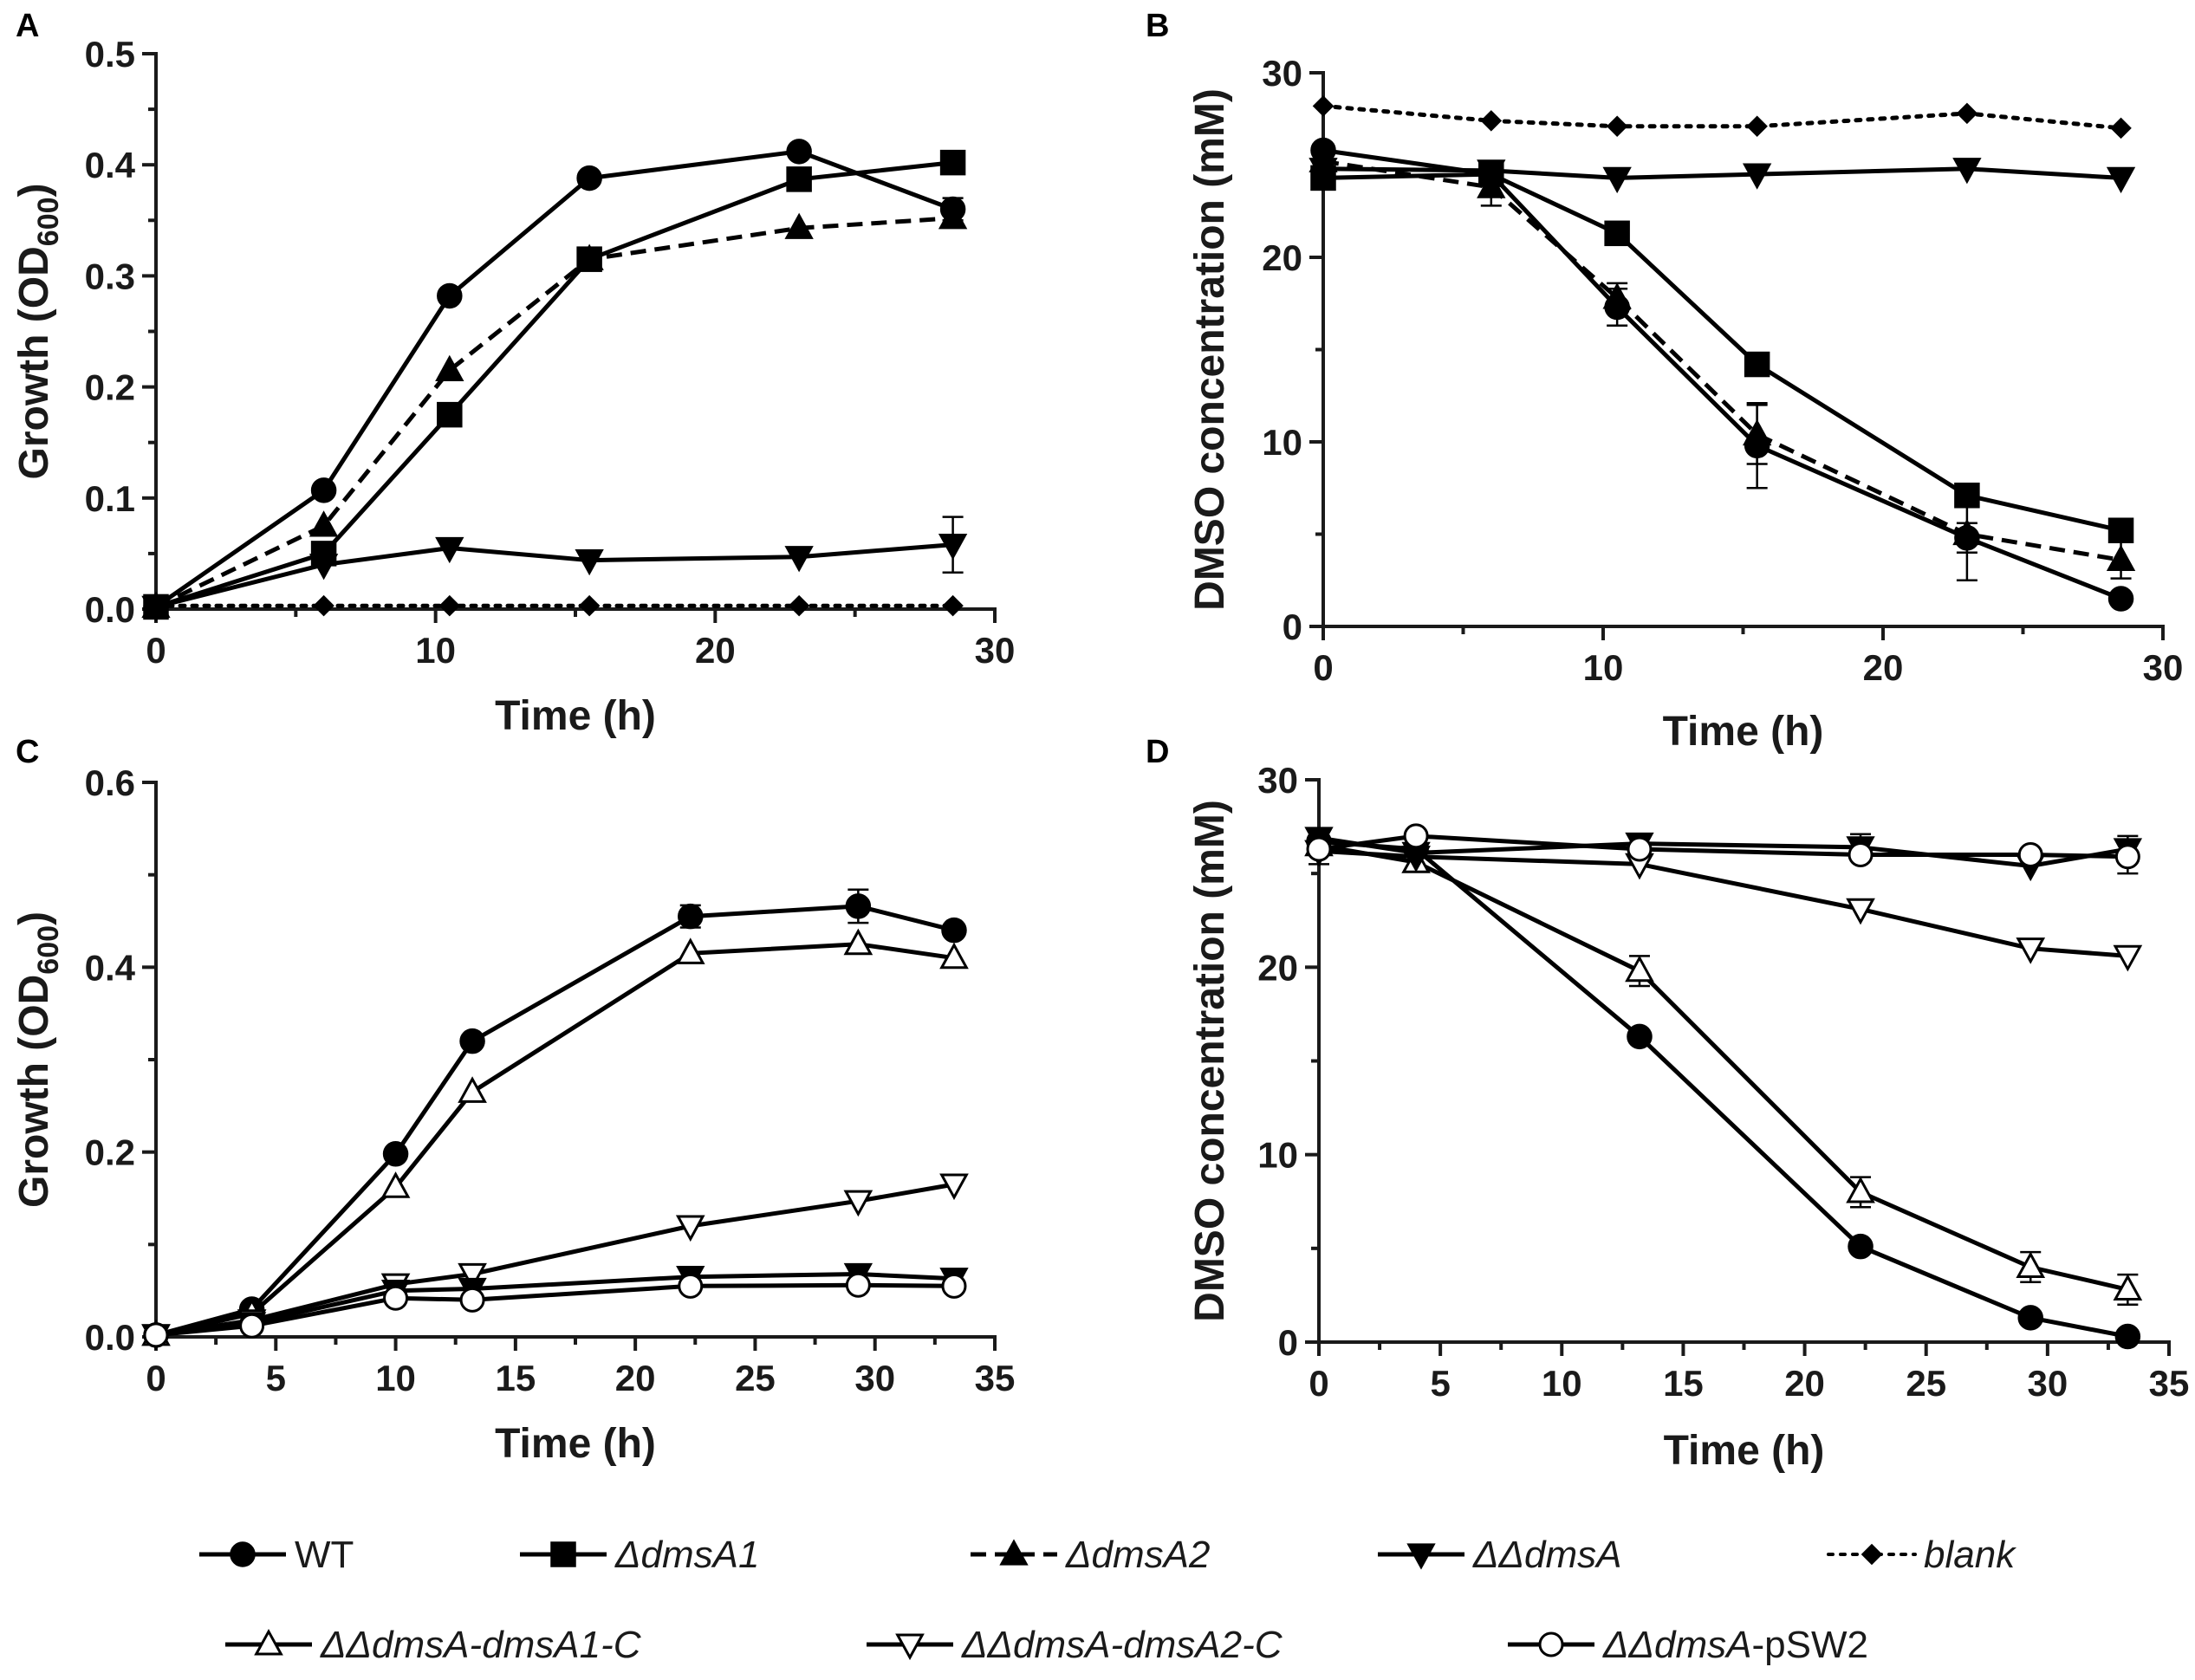 This screenshot has height=1680, width=2195. I want to click on x-tick-label: 15, so click(515, 1378).